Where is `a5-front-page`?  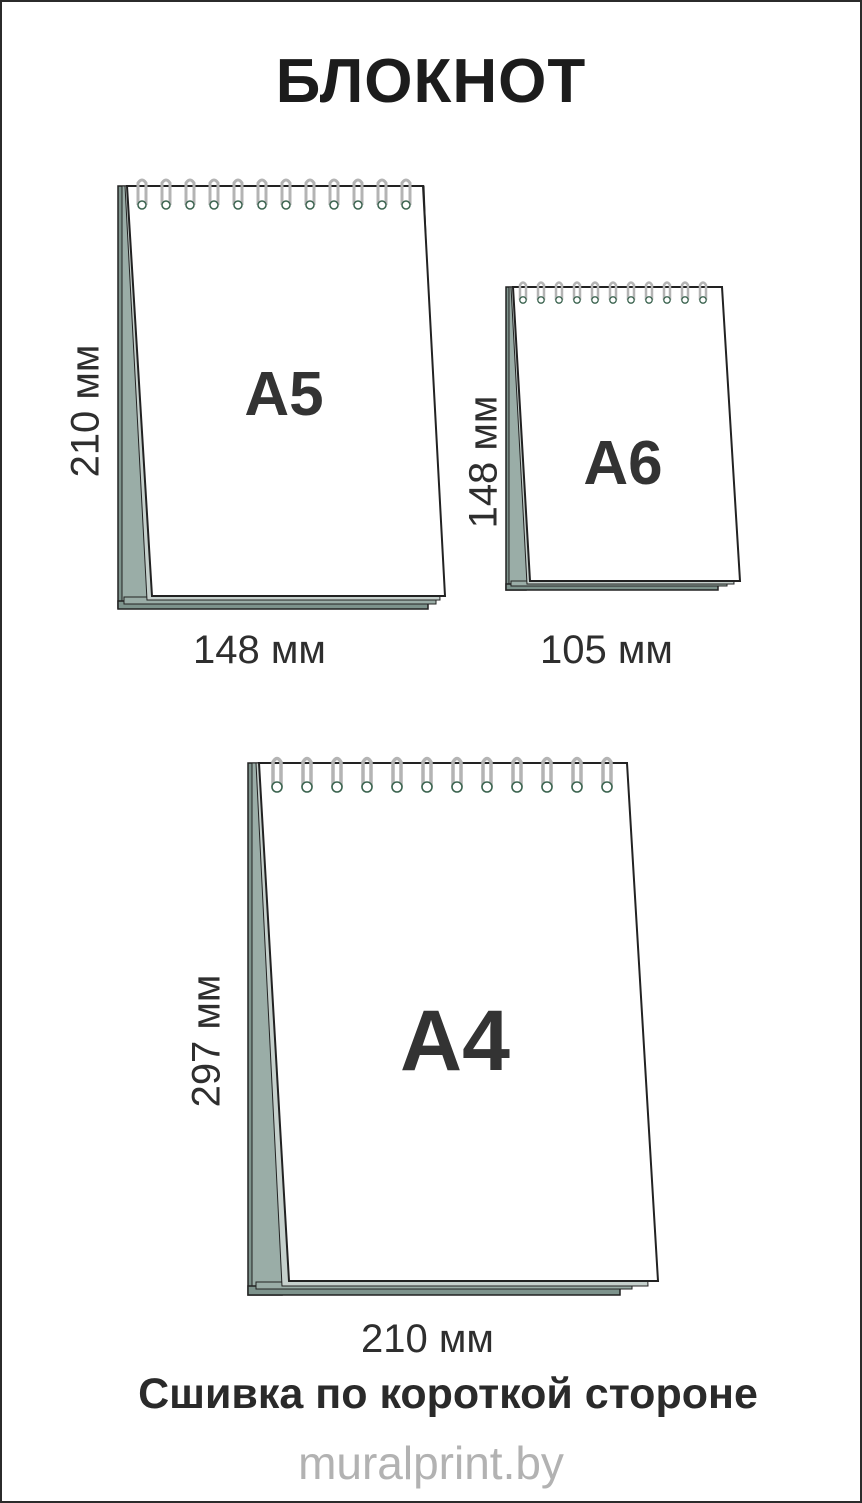
a5-front-page is located at coordinates (286, 391).